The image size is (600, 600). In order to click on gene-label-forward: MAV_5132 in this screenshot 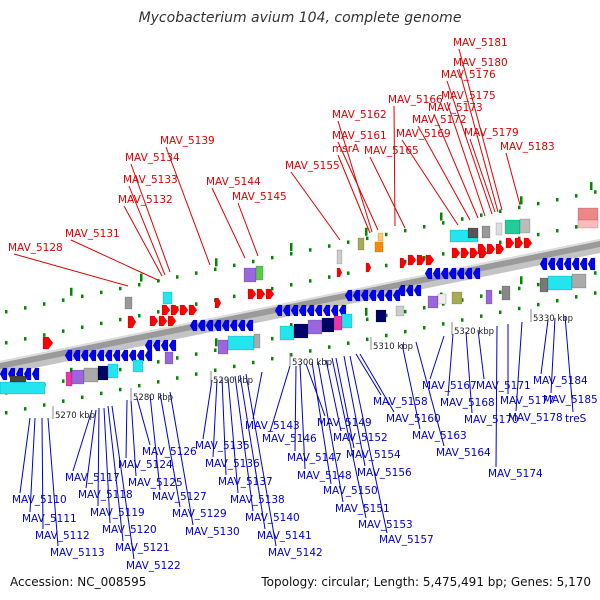, I will do `click(145, 200)`.